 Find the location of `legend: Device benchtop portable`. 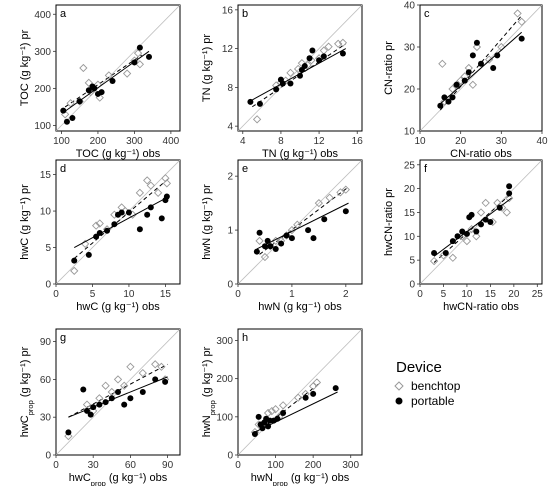

legend: Device benchtop portable is located at coordinates (427, 383).